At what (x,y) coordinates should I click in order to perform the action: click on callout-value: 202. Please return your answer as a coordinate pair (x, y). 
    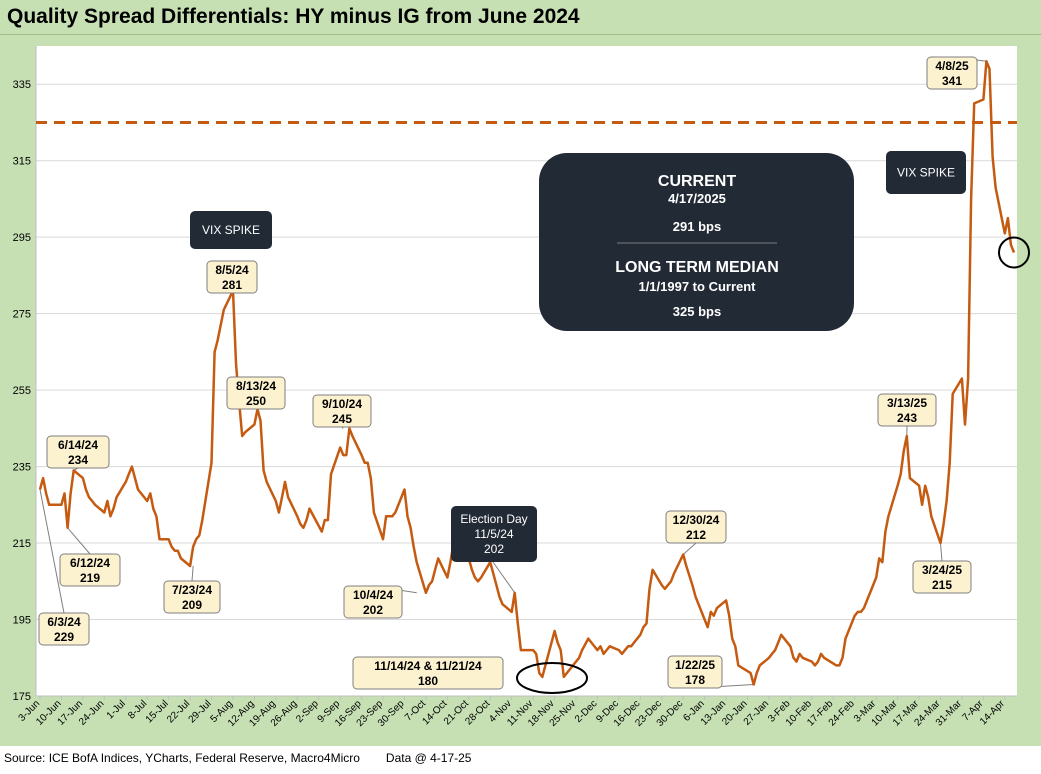
    Looking at the image, I should click on (373, 610).